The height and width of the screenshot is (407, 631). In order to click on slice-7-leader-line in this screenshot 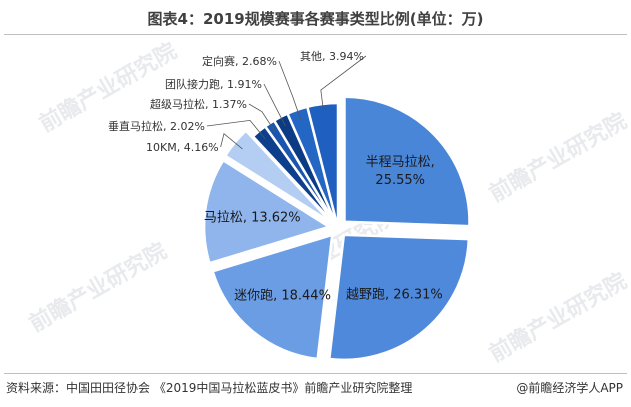, I will do `click(262, 117)`.